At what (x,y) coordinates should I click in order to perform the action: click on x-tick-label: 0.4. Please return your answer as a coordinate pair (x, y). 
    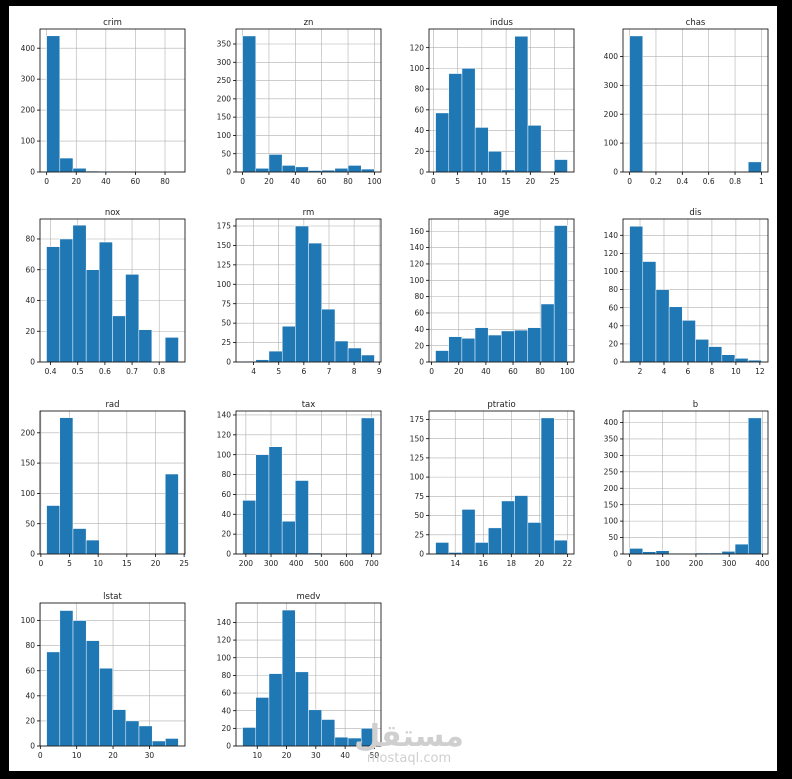
    Looking at the image, I should click on (51, 371).